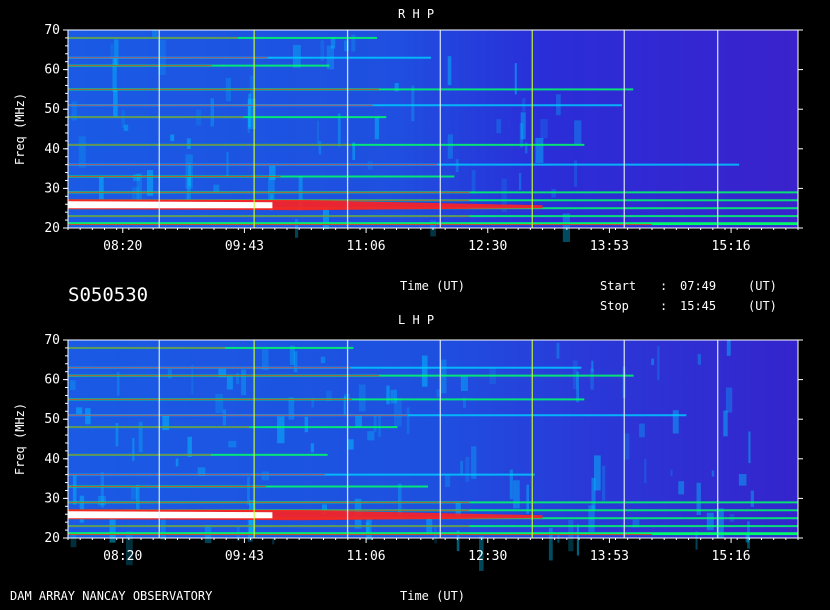 This screenshot has height=610, width=830. Describe the element at coordinates (52, 70) in the screenshot. I see `y-tick-label: 60` at that location.